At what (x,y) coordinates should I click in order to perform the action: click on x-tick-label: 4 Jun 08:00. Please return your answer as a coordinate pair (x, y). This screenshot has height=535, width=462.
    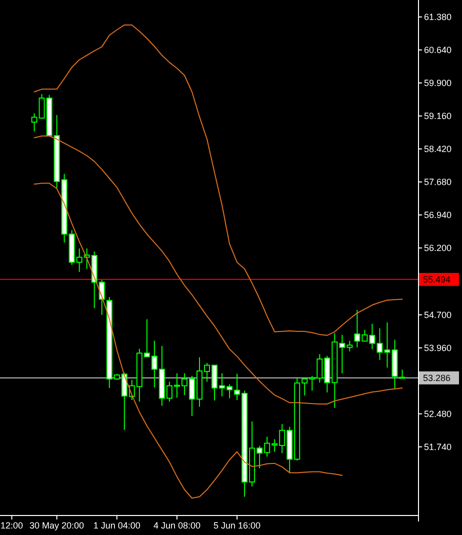
    Looking at the image, I should click on (176, 525).